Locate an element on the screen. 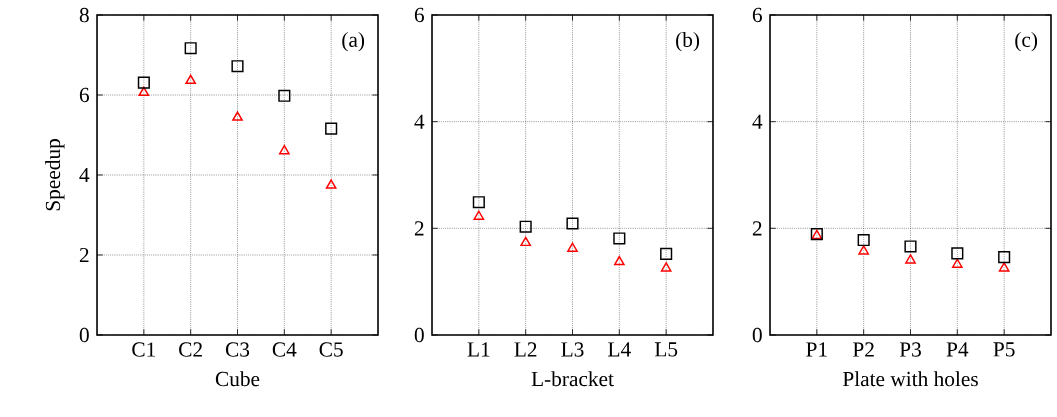  x-tick-label: P1 is located at coordinates (816, 349).